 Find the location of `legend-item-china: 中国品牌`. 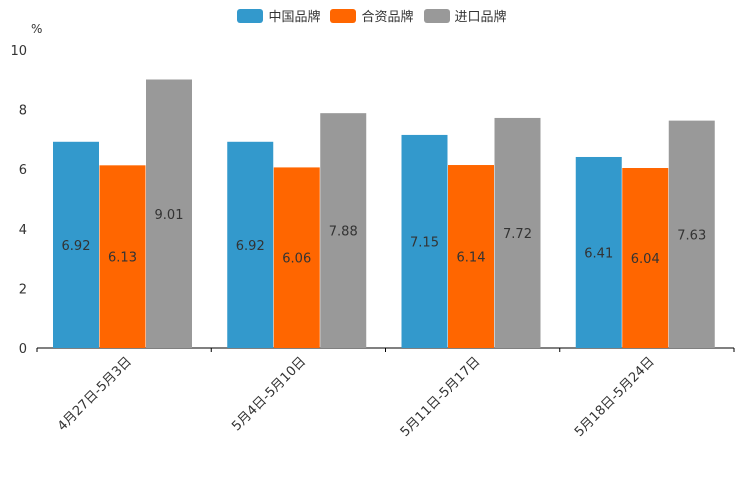

legend-item-china: 中国品牌 is located at coordinates (278, 15).